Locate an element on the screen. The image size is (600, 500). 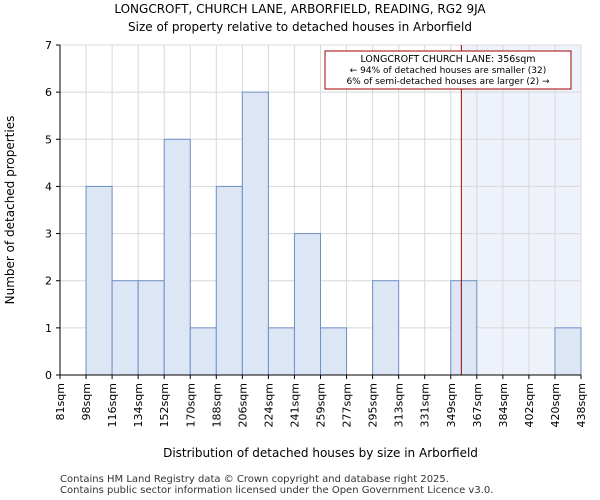
y-tick-label: 5 is located at coordinates (48, 139).